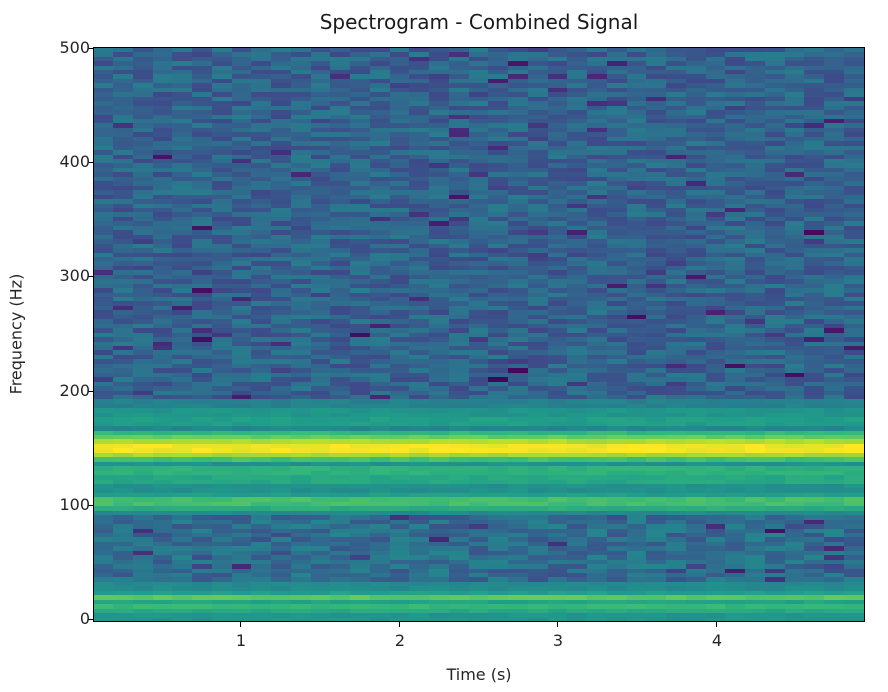  Describe the element at coordinates (558, 640) in the screenshot. I see `x-tick-label-3: 3` at that location.